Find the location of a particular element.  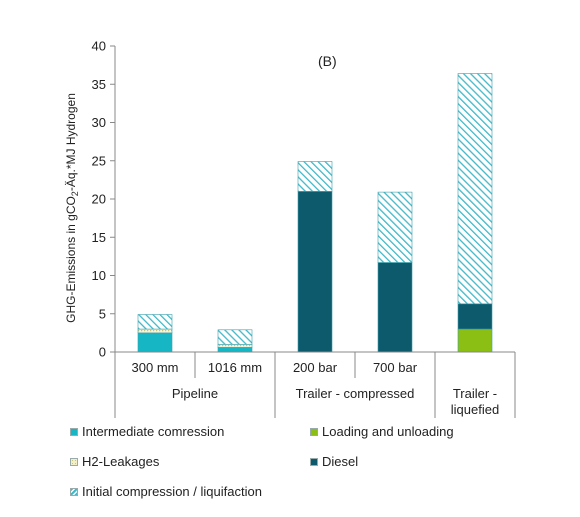

chart-title: (B) is located at coordinates (327, 61).